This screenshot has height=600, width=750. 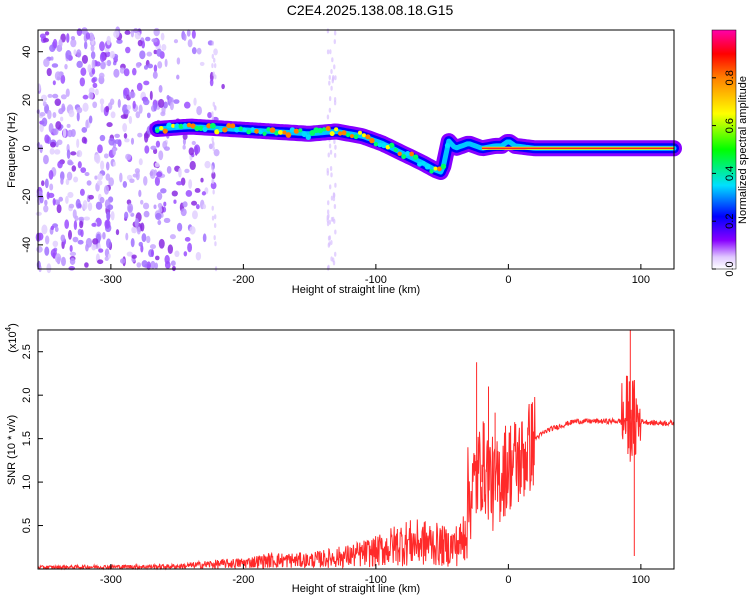 What do you see at coordinates (243, 580) in the screenshot?
I see `x-tick-label: -200` at bounding box center [243, 580].